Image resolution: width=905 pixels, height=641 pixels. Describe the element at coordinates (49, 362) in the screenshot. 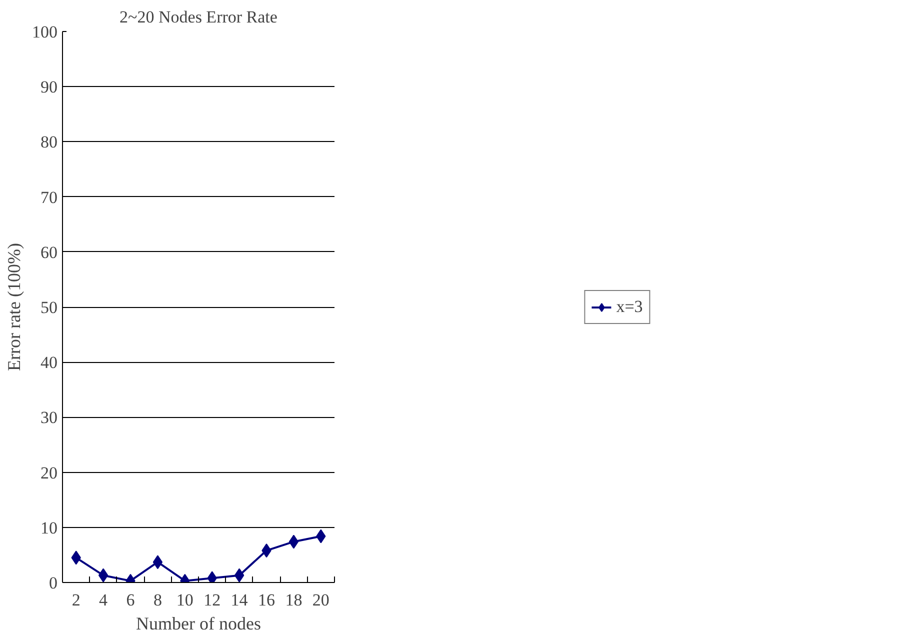

I see `y-tick-label: 40` at that location.